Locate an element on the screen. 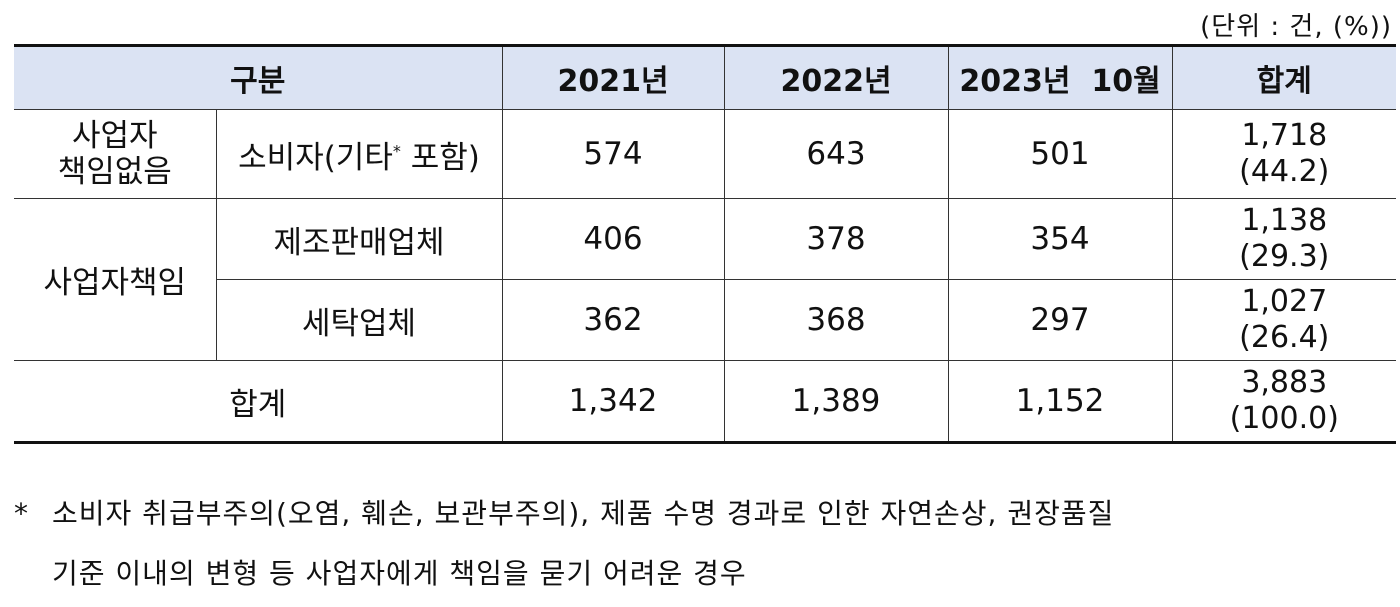  total-percent: (26.4) is located at coordinates (1284, 337).